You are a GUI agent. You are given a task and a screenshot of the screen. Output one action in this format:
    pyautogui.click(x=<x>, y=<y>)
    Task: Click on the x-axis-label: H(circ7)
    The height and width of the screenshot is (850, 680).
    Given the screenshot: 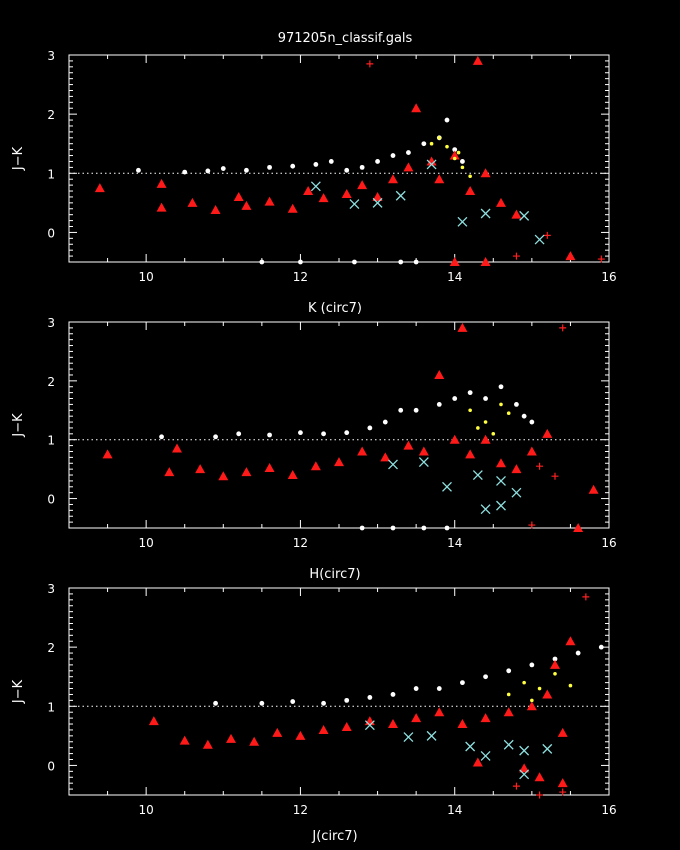 What is the action you would take?
    pyautogui.click(x=334, y=574)
    